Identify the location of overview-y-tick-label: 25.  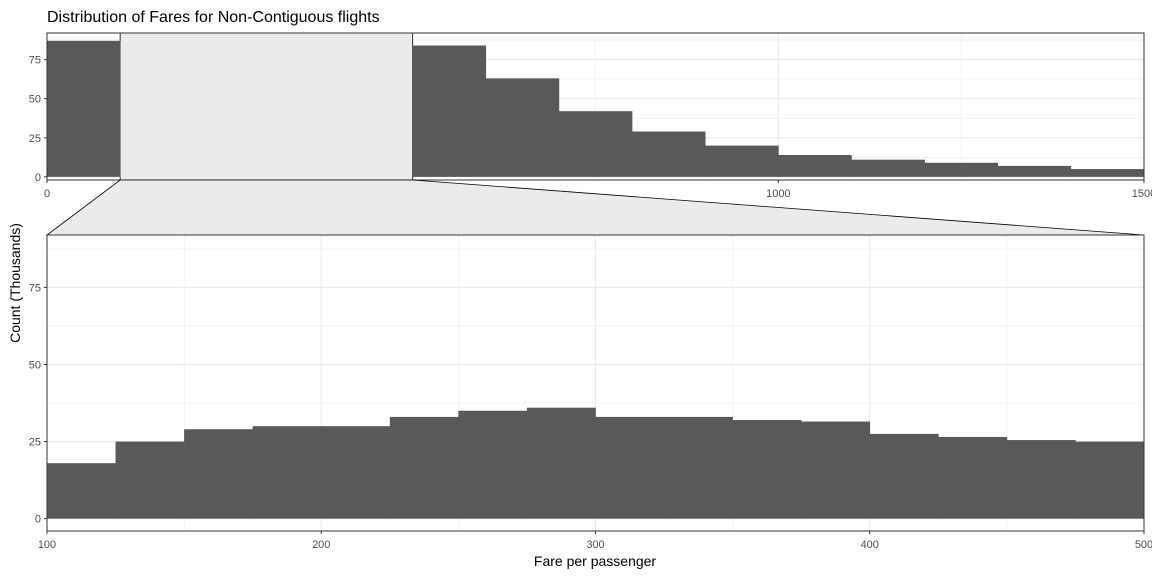
(35, 139).